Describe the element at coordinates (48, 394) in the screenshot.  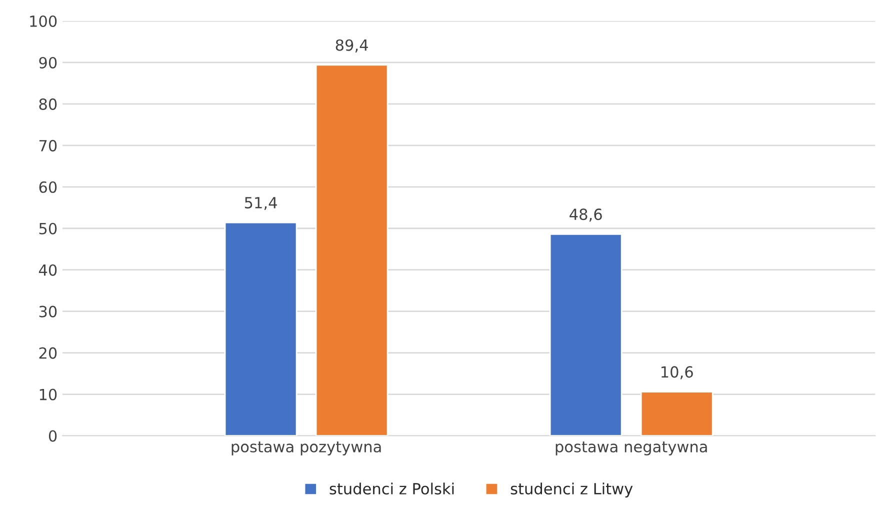
I see `y-tick-label: 10` at that location.